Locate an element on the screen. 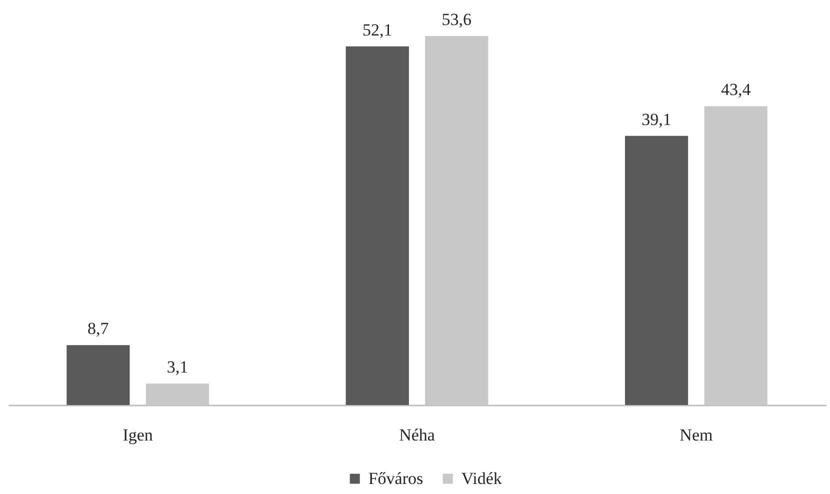 The height and width of the screenshot is (494, 830). data-label: 8,7 is located at coordinates (99, 328).